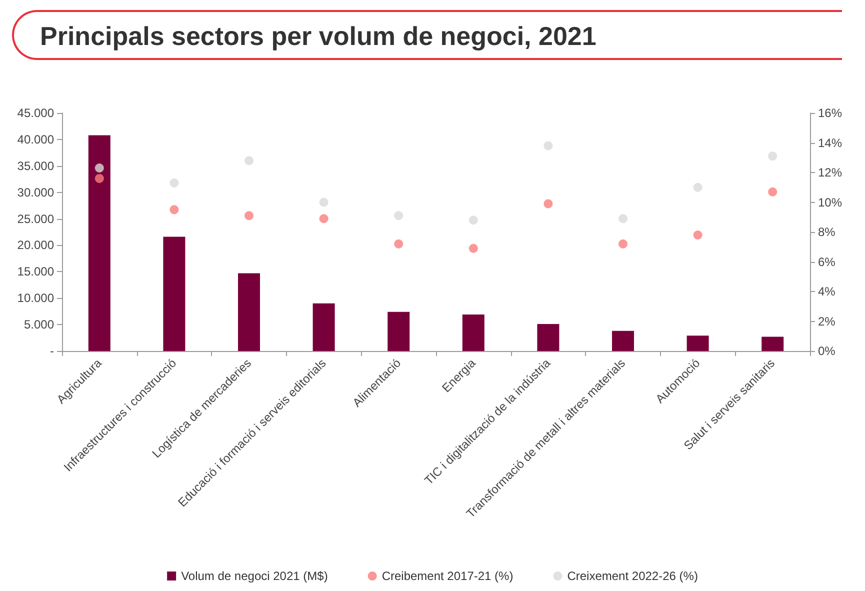  I want to click on chart-title: Principals sectors per volum de negoci, 2021, so click(427, 35).